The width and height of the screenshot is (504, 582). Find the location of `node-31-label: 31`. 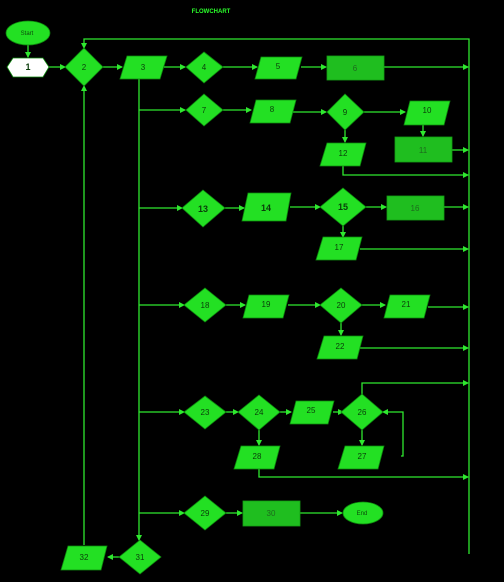

node-31-label: 31 is located at coordinates (140, 557).